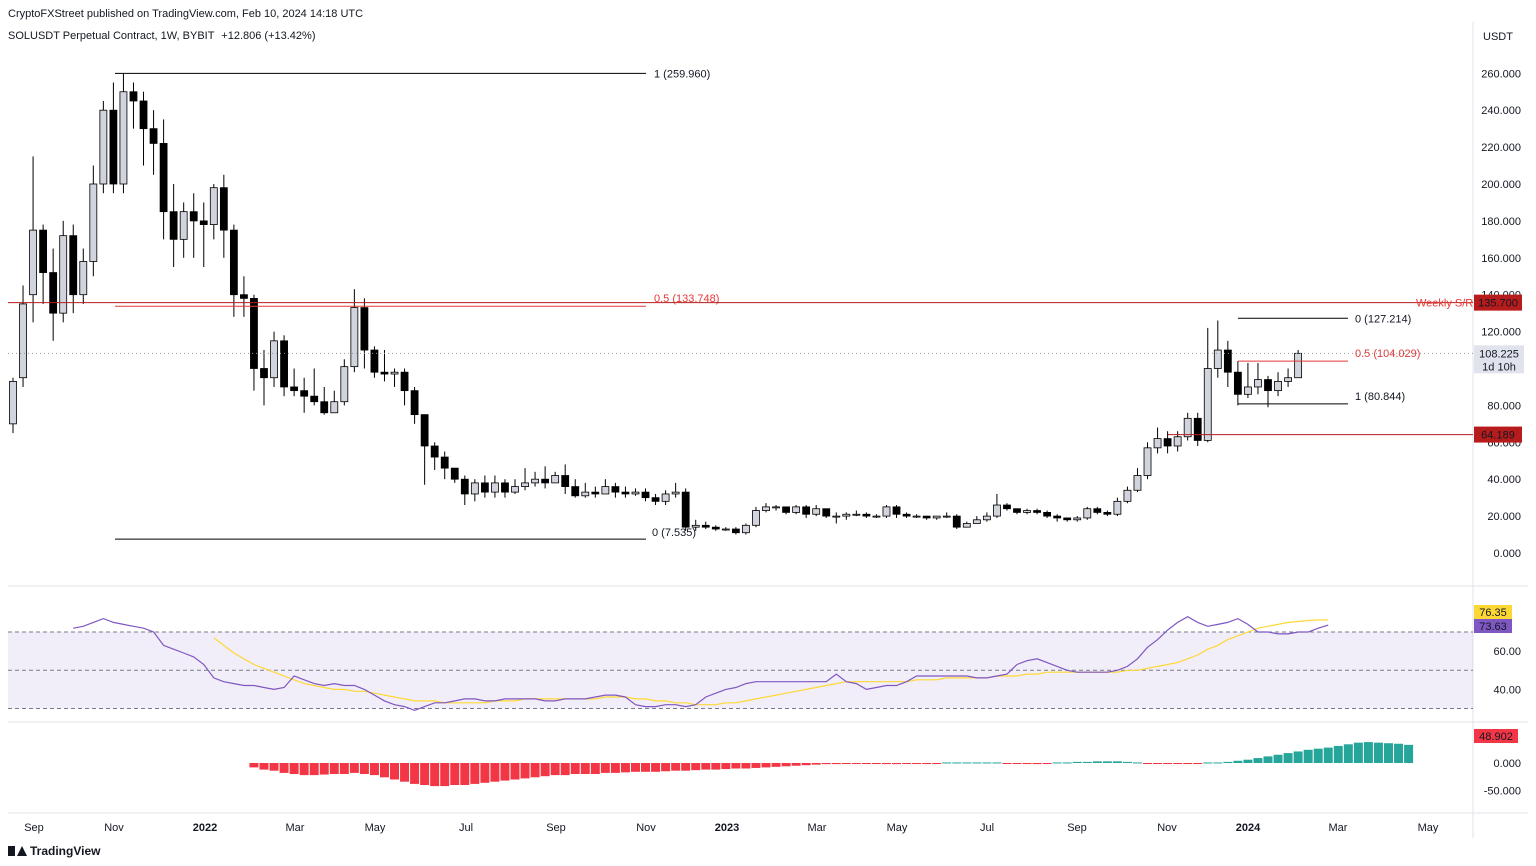 This screenshot has width=1536, height=866. I want to click on price-tick-label: 80.000, so click(1504, 406).